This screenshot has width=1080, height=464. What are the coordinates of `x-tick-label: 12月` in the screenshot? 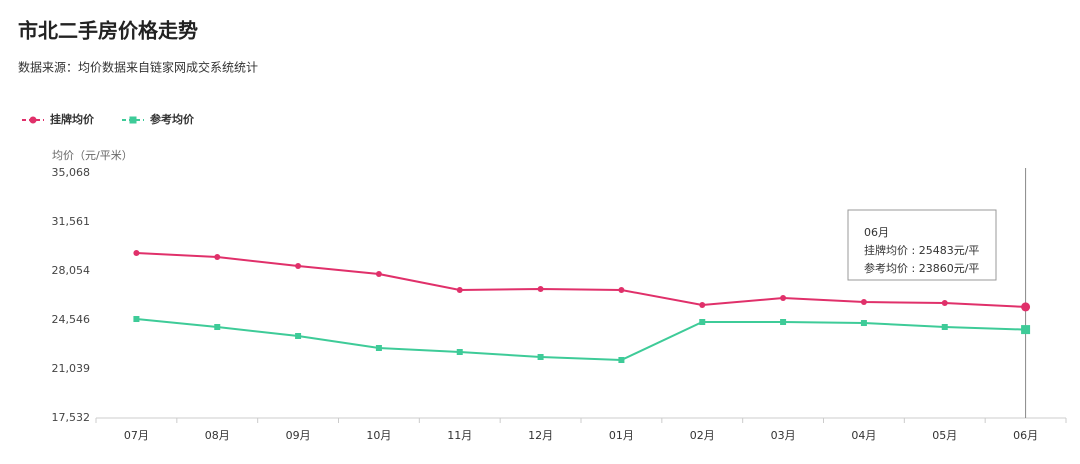 It's located at (540, 435).